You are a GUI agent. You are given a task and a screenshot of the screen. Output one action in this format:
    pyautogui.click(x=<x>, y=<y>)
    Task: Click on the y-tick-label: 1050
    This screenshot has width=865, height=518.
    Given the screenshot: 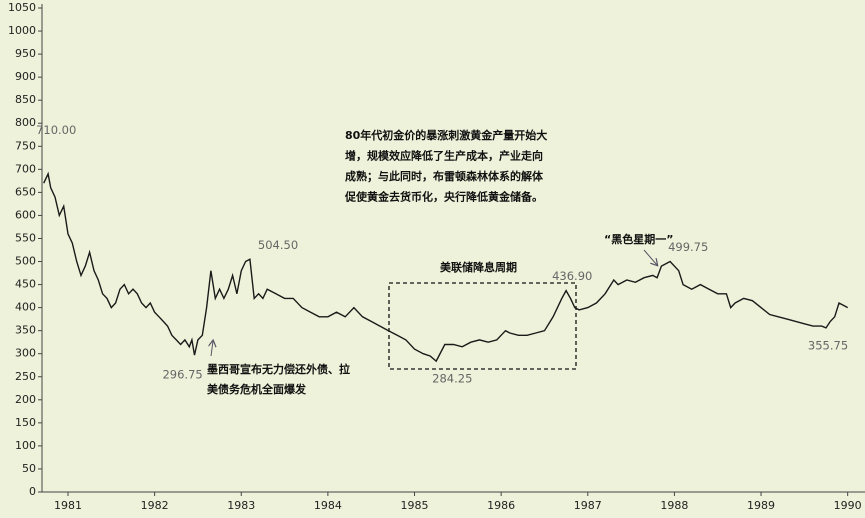 What is the action you would take?
    pyautogui.click(x=22, y=7)
    